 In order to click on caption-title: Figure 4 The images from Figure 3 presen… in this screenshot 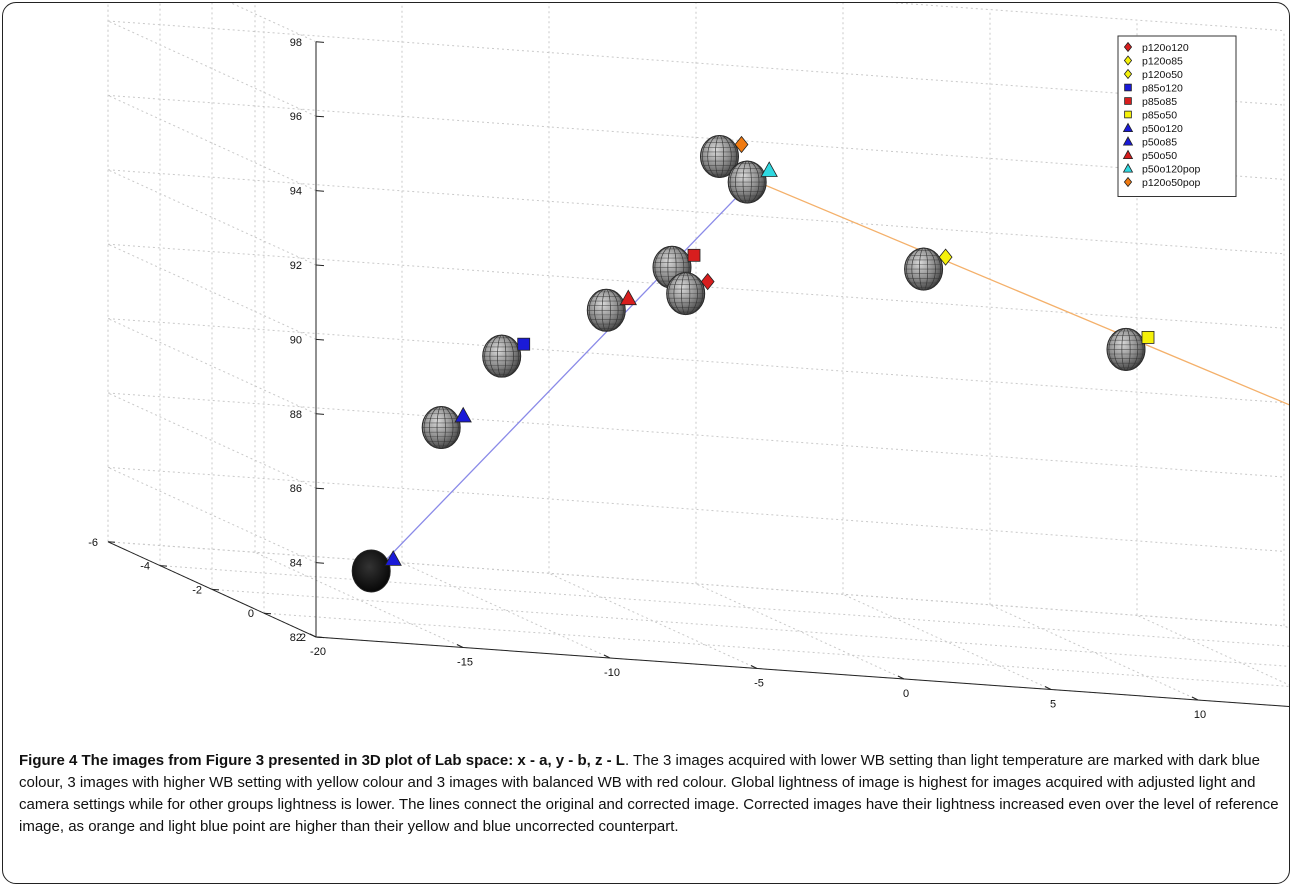, I will do `click(322, 760)`.